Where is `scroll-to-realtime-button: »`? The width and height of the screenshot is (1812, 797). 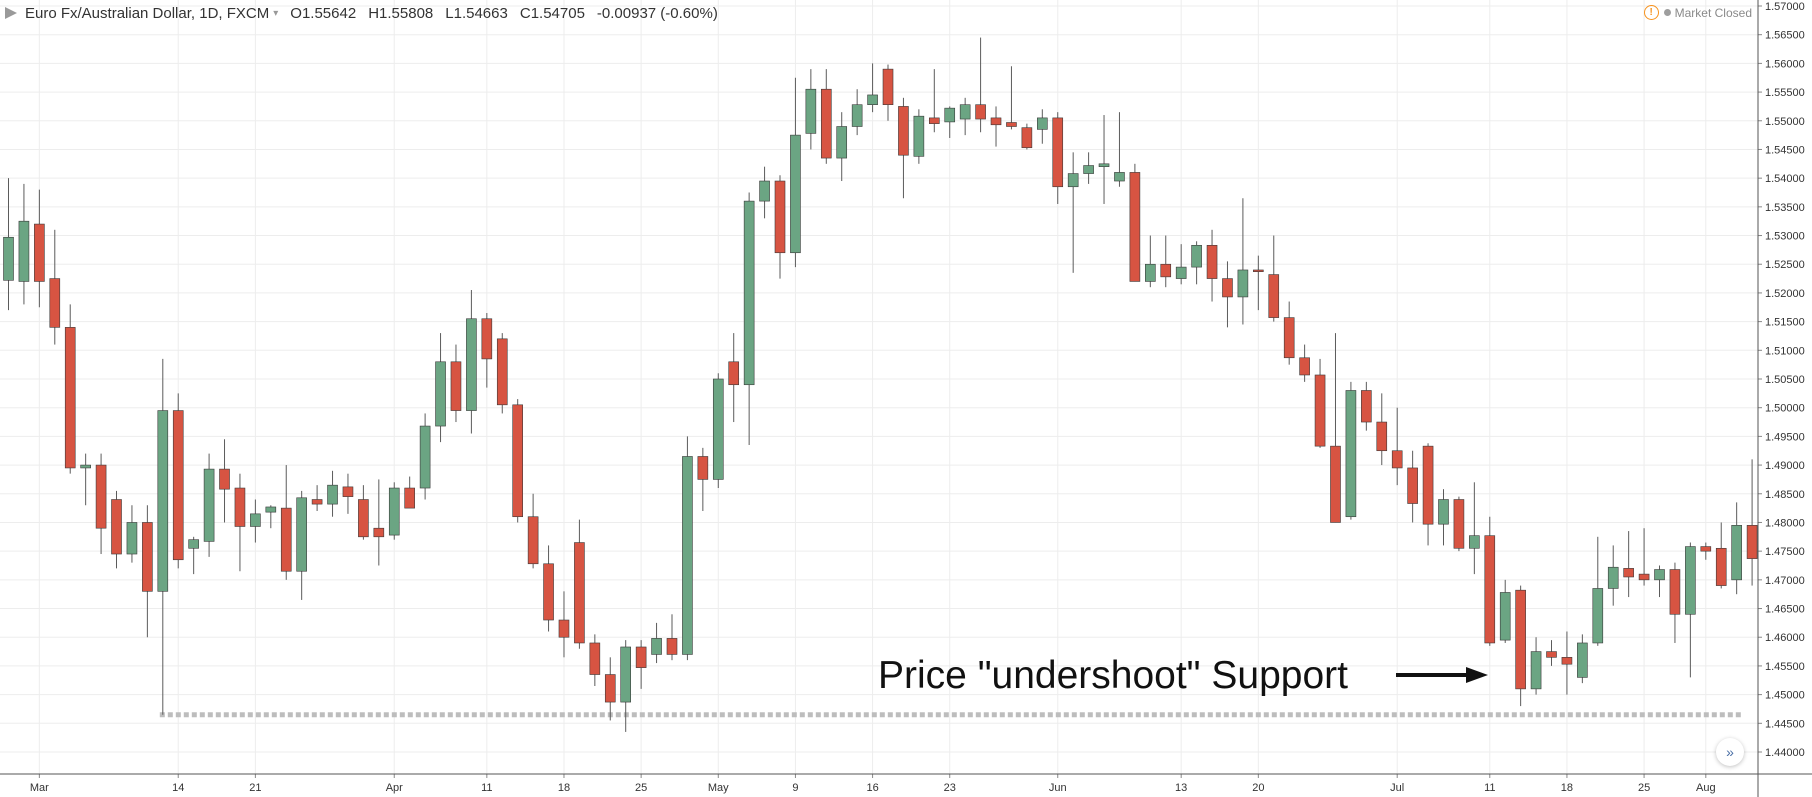 scroll-to-realtime-button: » is located at coordinates (1730, 752).